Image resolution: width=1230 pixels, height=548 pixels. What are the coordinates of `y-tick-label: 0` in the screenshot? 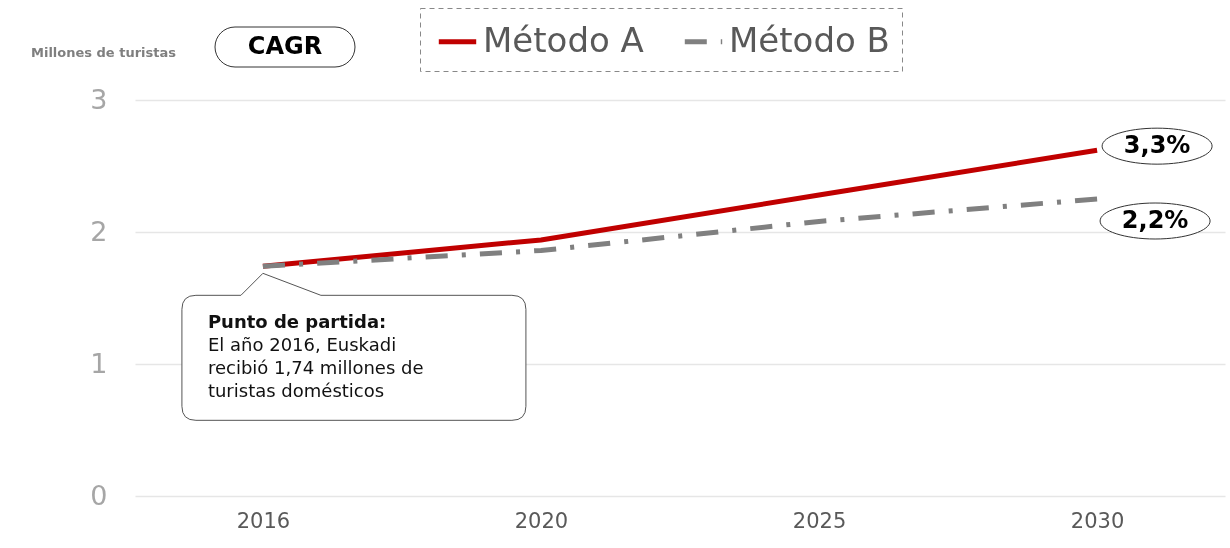 It's located at (99, 495).